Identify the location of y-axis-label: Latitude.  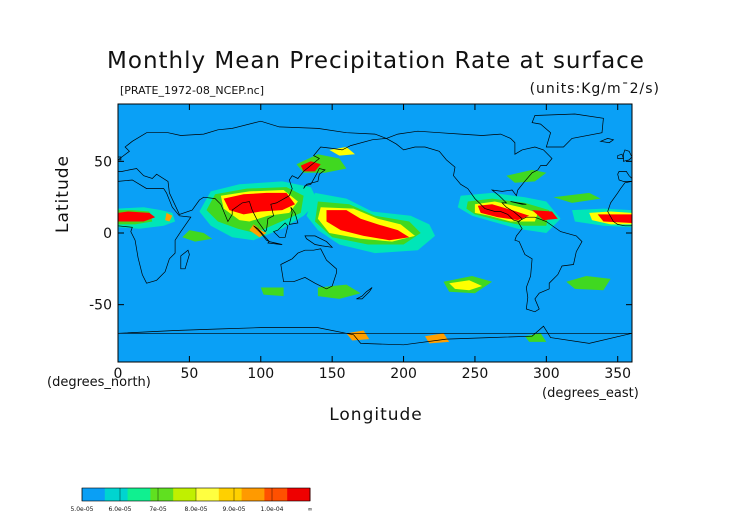
(63, 194).